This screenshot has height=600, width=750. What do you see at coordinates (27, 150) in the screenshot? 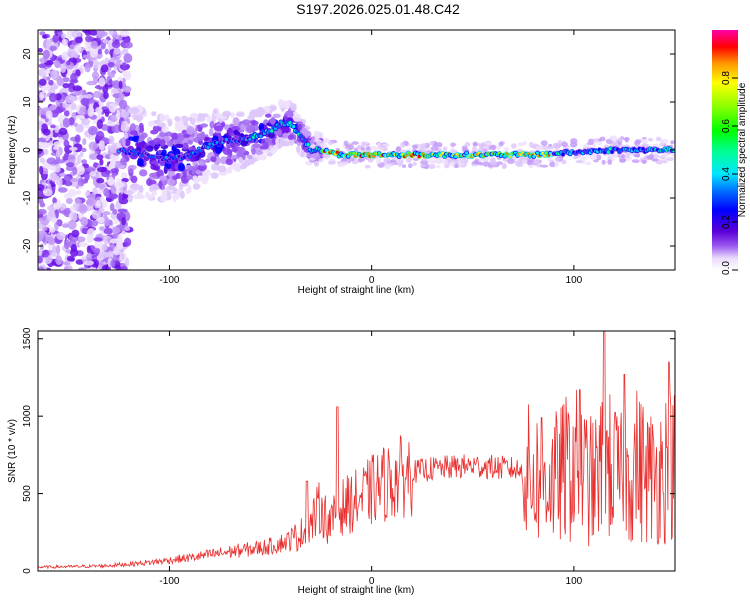
I see `spectrogram-y-tick-label: 0` at bounding box center [27, 150].